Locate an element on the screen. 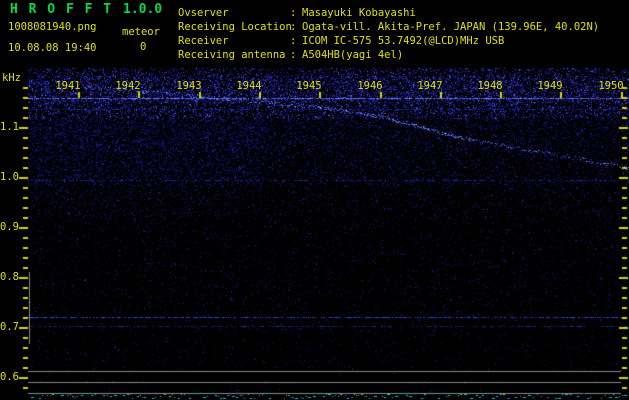 The width and height of the screenshot is (629, 400). station-info-label: Ovserver is located at coordinates (203, 13).